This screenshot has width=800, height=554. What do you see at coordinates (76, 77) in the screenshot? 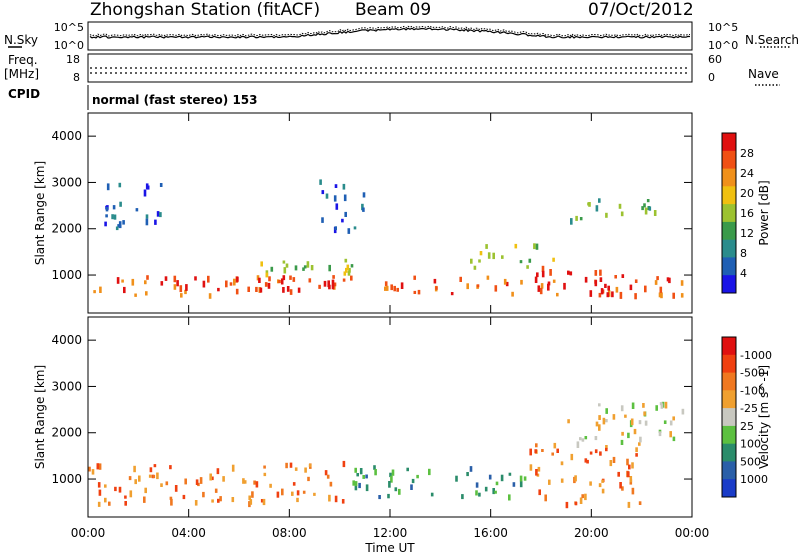
I see `freq-left-tick-bottom: 8` at bounding box center [76, 77].